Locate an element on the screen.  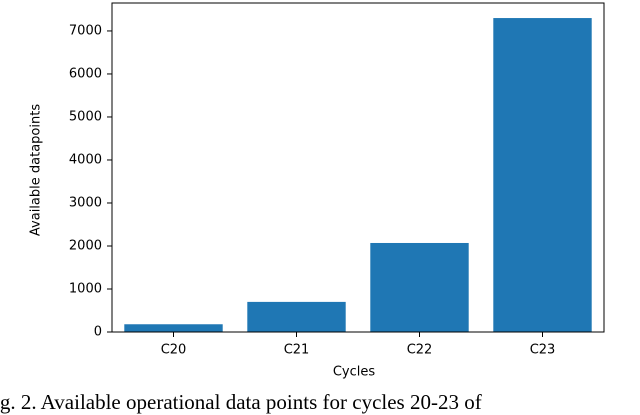
x-tick-label: C22 is located at coordinates (420, 350).